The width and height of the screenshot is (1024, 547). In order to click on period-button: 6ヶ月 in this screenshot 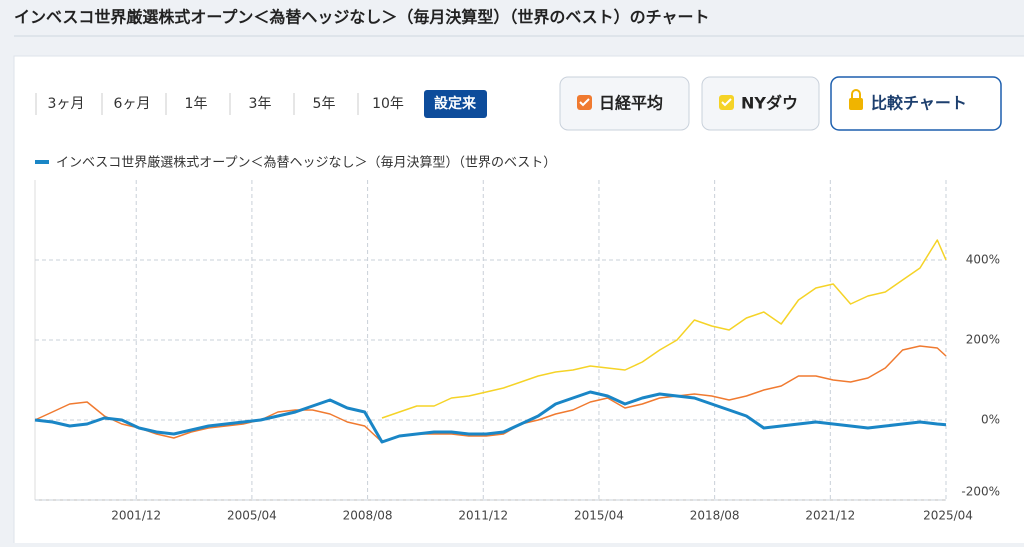, I will do `click(132, 104)`.